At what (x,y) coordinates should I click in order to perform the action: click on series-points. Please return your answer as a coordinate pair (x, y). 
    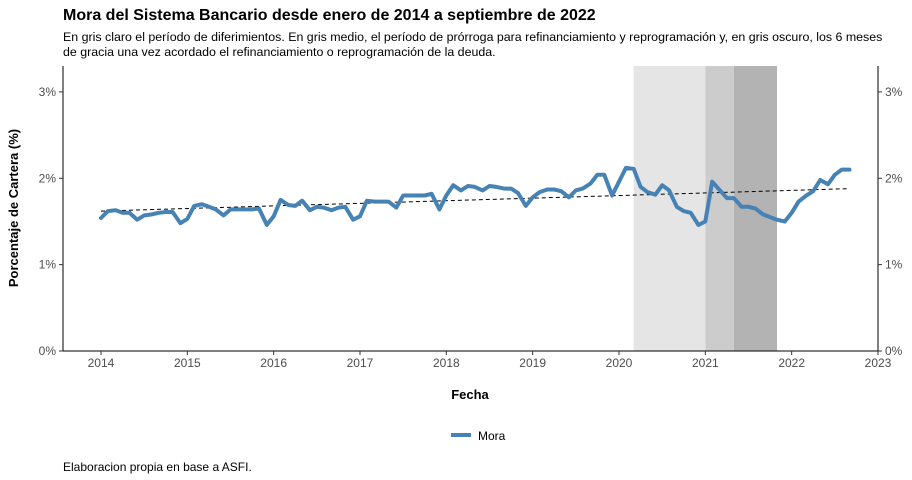
    Looking at the image, I should click on (475, 196).